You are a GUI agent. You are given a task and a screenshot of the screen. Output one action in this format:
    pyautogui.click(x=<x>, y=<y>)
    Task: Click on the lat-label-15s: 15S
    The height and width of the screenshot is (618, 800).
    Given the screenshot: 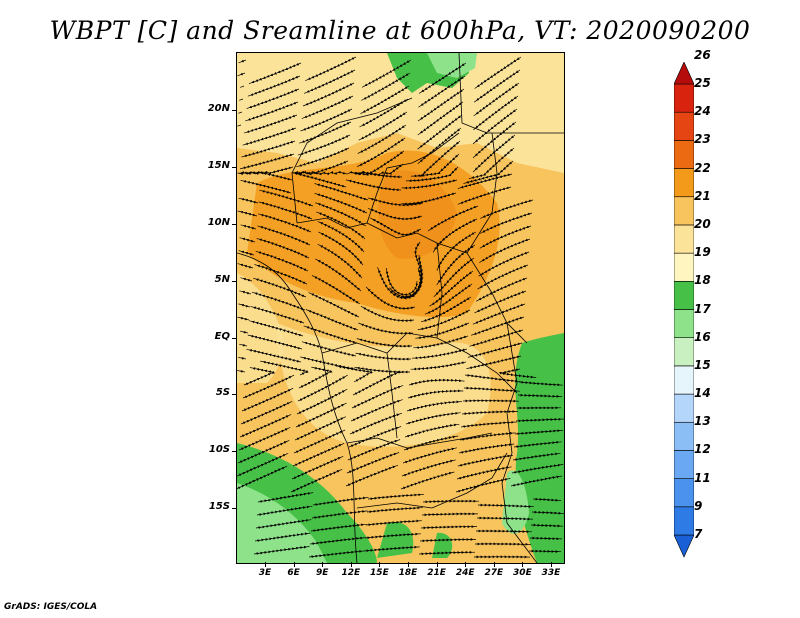 What is the action you would take?
    pyautogui.click(x=219, y=506)
    